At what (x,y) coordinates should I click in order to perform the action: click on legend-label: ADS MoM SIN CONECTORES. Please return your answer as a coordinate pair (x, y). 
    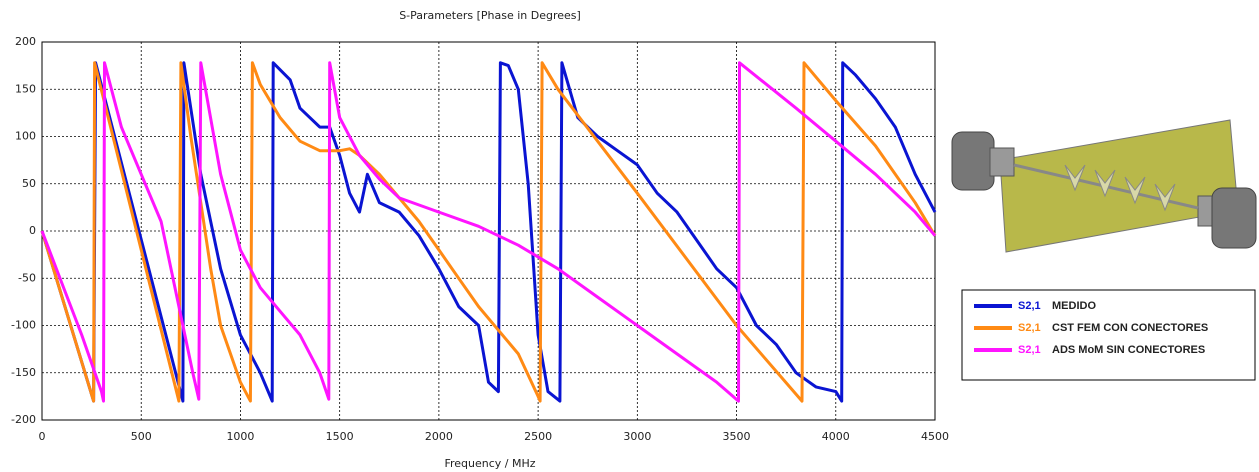
    Looking at the image, I should click on (1128, 350).